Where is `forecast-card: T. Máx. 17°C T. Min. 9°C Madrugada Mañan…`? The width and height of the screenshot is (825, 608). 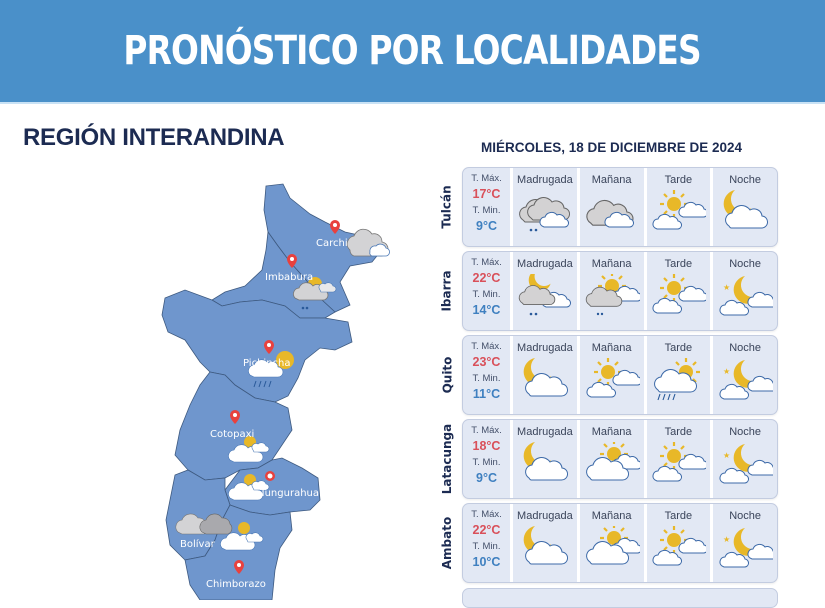
forecast-card: T. Máx. 17°C T. Min. 9°C Madrugada Mañan… is located at coordinates (620, 207).